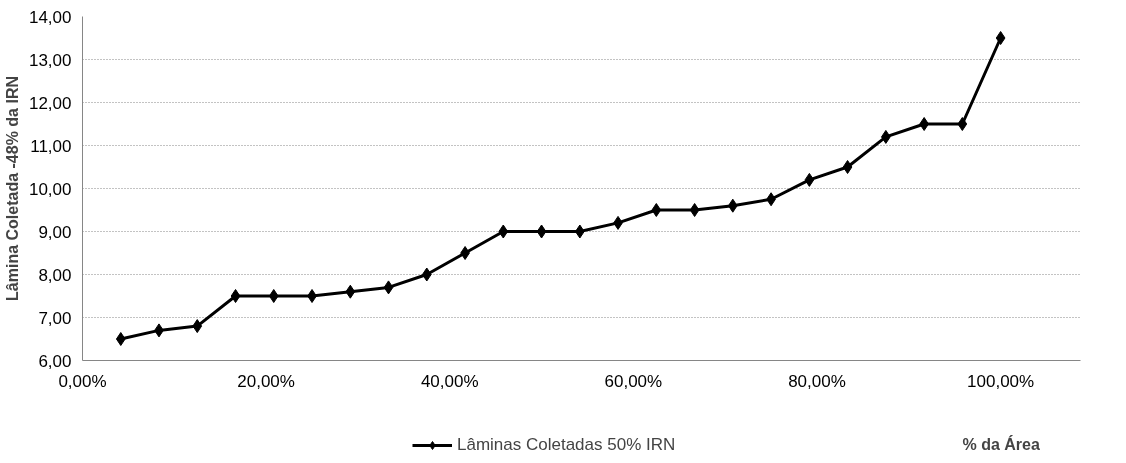 The width and height of the screenshot is (1126, 463). Describe the element at coordinates (50, 103) in the screenshot. I see `y-tick-label: 12,00` at that location.